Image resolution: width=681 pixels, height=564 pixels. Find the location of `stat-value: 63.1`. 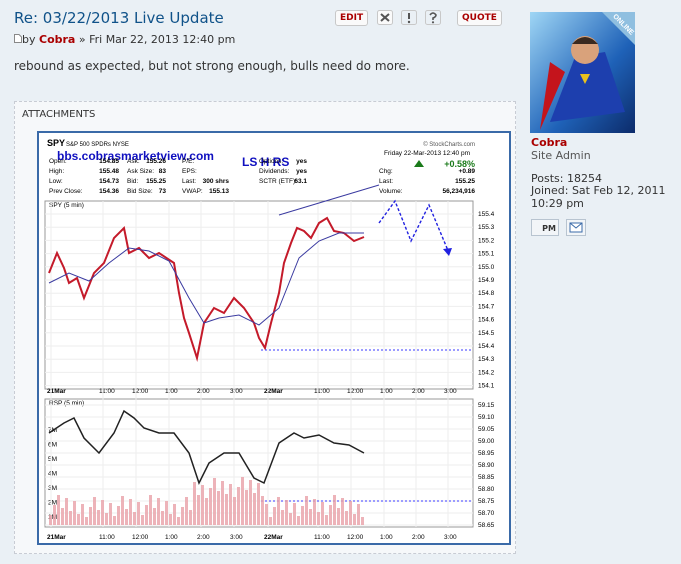

stat-value: 63.1 is located at coordinates (300, 181).